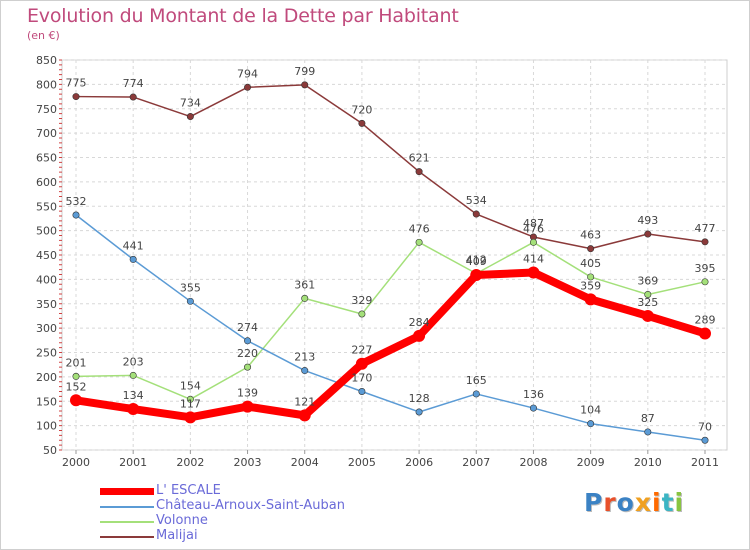 This screenshot has height=550, width=750. I want to click on y-tick-label-850: 850, so click(46, 60).